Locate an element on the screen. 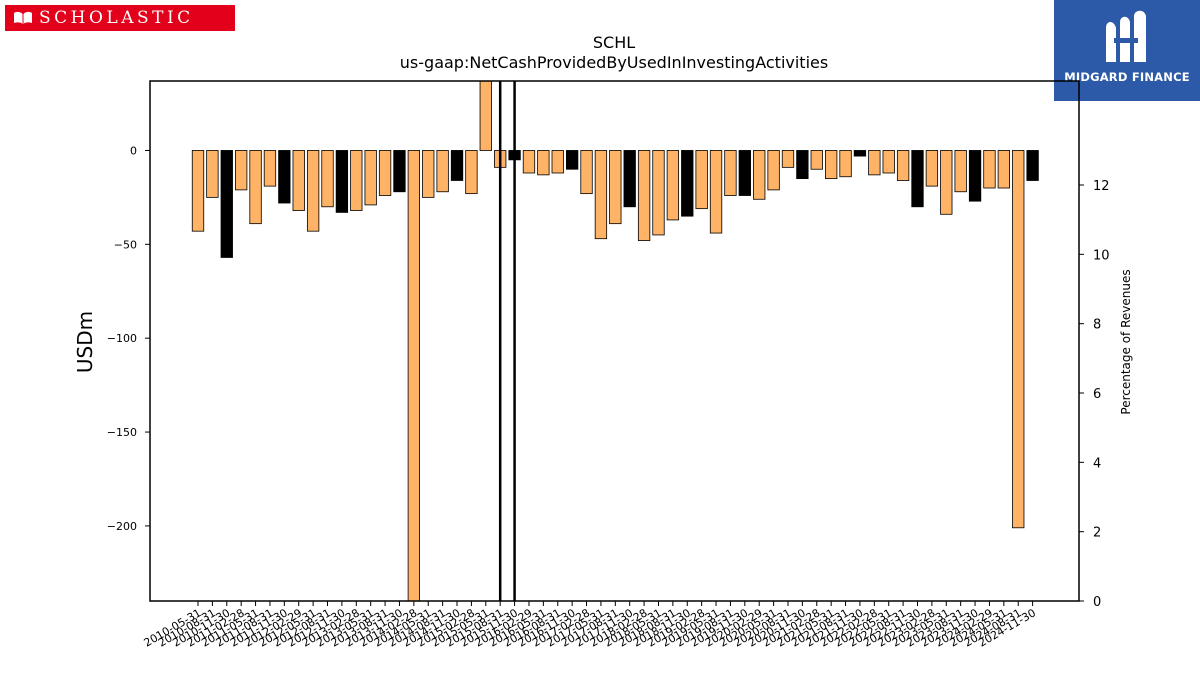 The image size is (1200, 675). y-tick-label: 0 is located at coordinates (133, 150).